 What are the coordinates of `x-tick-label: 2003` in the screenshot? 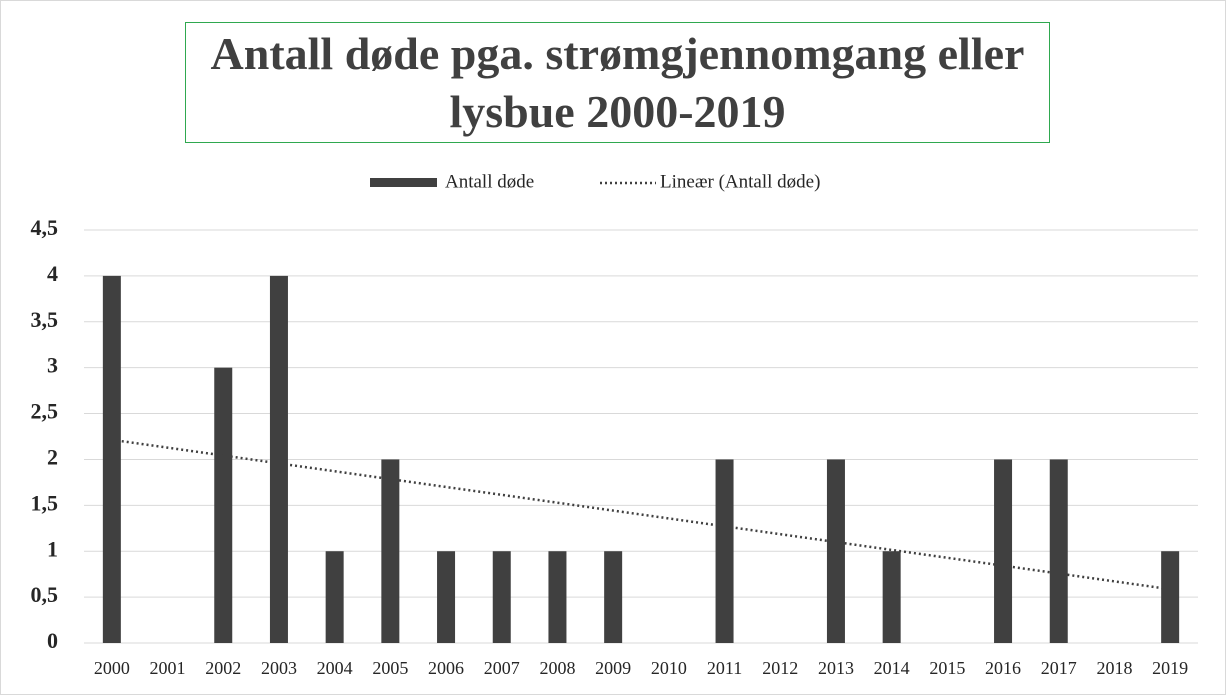 It's located at (279, 668).